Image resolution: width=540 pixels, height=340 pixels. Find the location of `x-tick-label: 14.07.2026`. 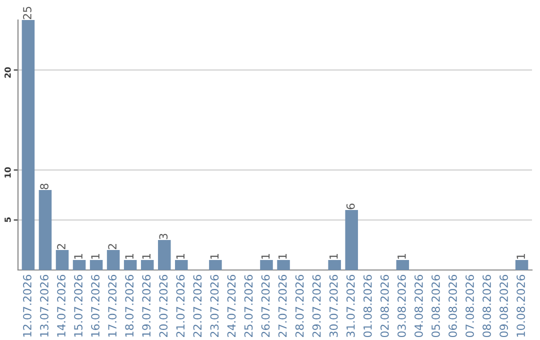

x-tick-label: 14.07.2026 is located at coordinates (61, 305).